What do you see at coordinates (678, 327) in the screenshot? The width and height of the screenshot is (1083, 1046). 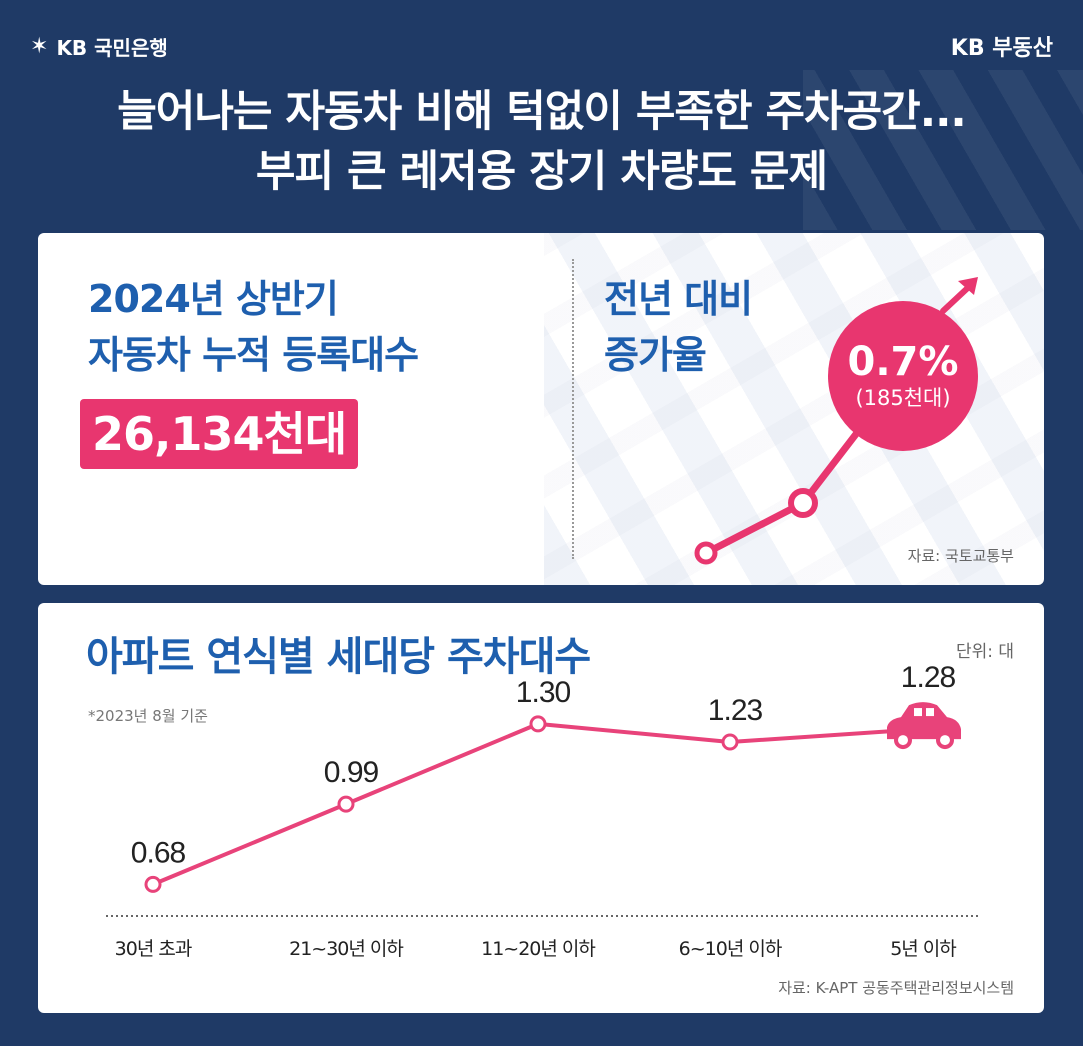 I see `growth-title: 전년 대비 증가율` at bounding box center [678, 327].